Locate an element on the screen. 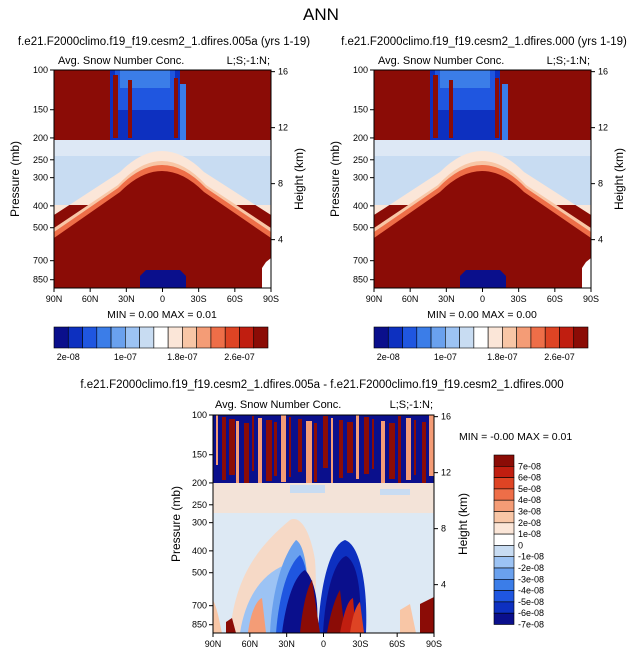  height-tick-label: 4 is located at coordinates (280, 240).